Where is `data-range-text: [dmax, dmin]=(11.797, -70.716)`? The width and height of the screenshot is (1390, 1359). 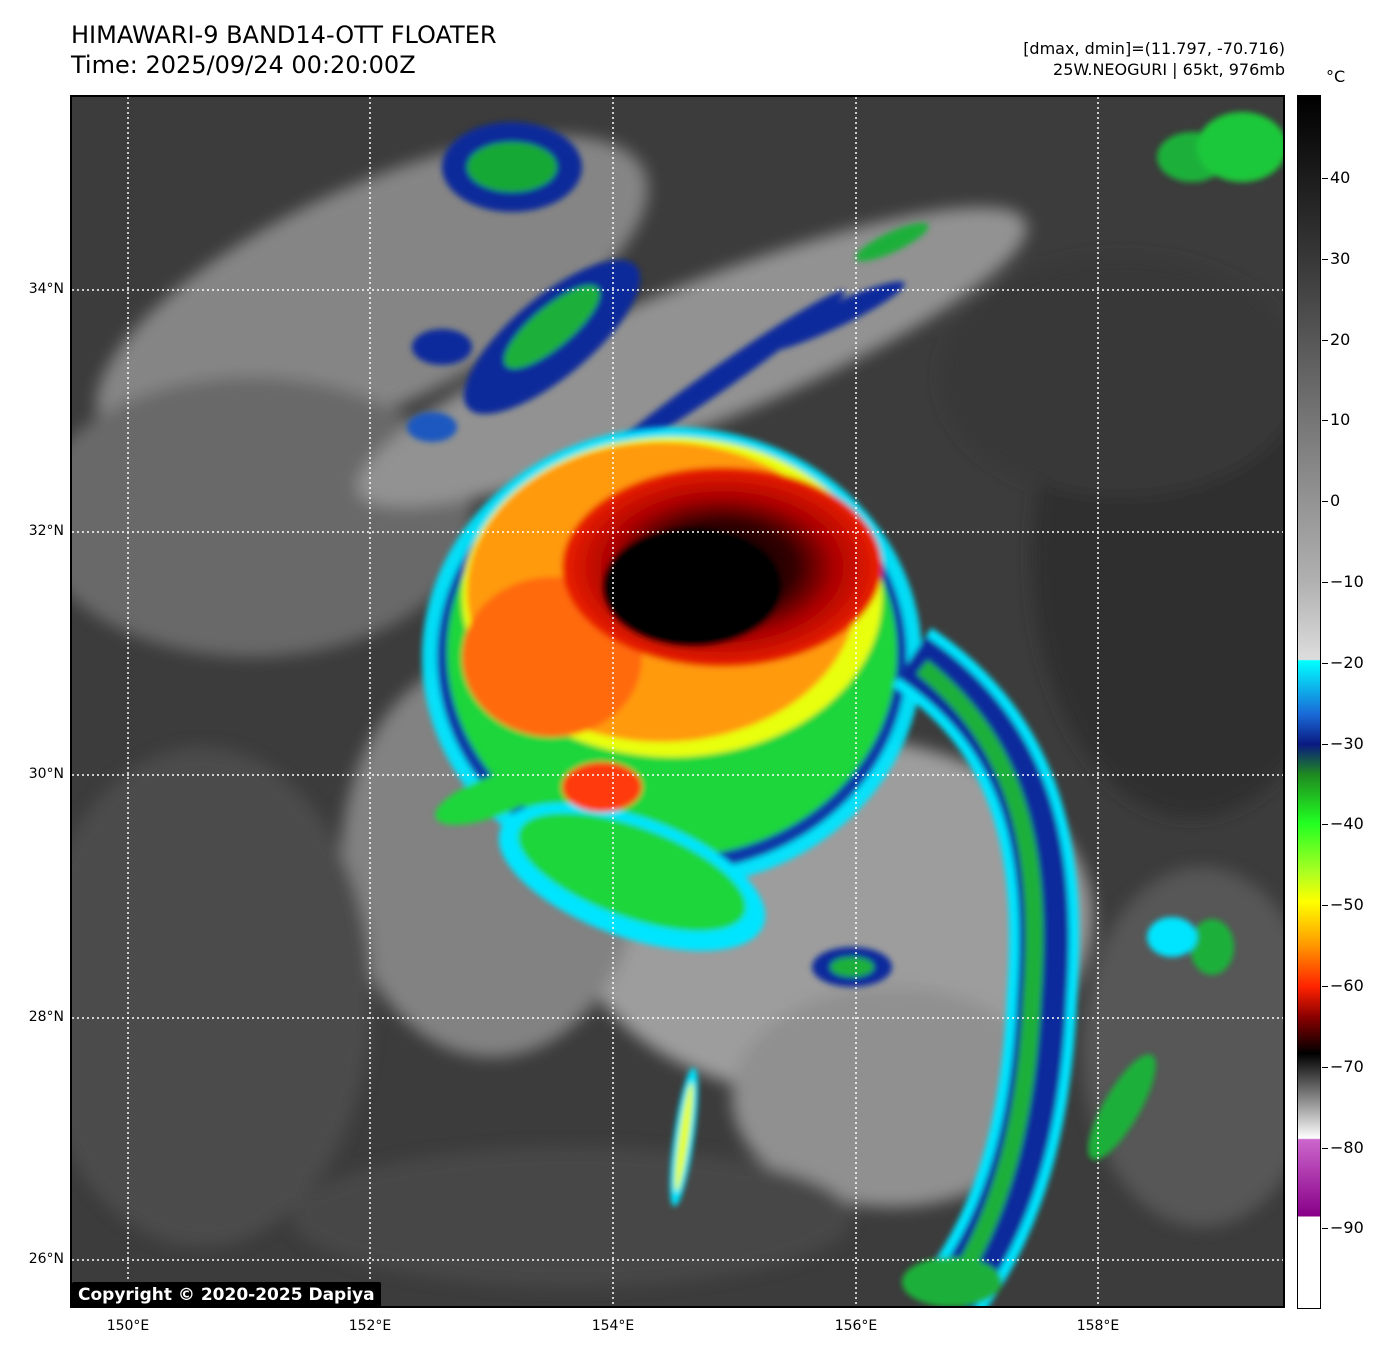 data-range-text: [dmax, dmin]=(11.797, -70.716) is located at coordinates (1154, 48).